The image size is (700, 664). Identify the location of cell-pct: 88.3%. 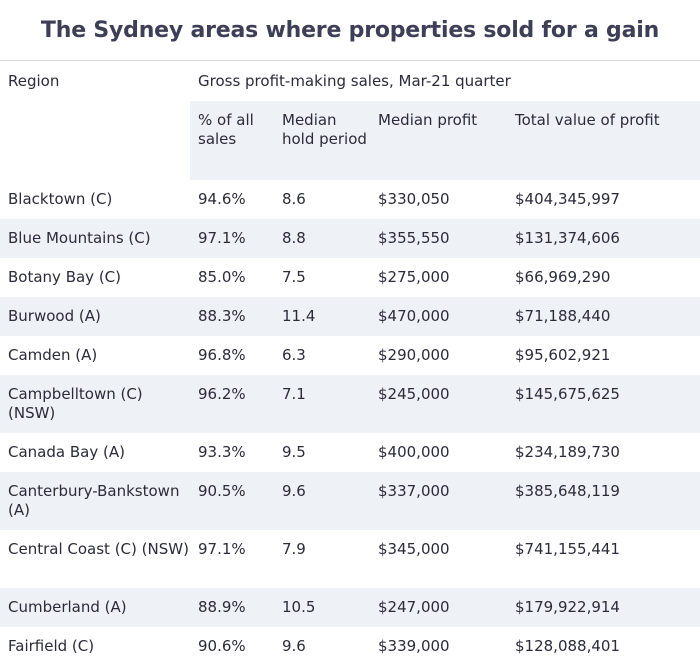
(222, 316).